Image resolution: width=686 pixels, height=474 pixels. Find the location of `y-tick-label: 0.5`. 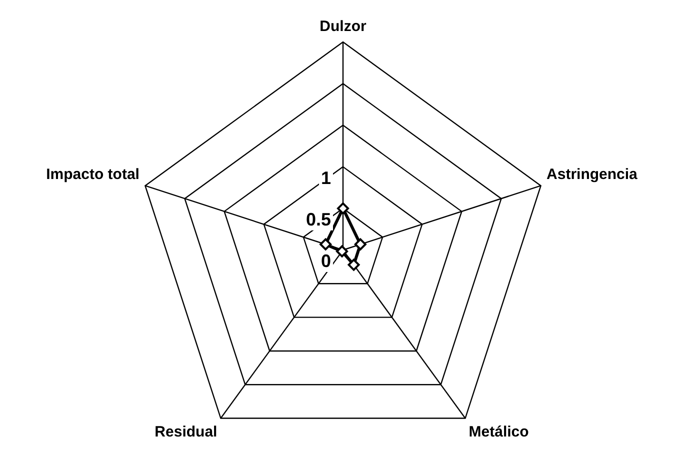

y-tick-label: 0.5 is located at coordinates (318, 219).